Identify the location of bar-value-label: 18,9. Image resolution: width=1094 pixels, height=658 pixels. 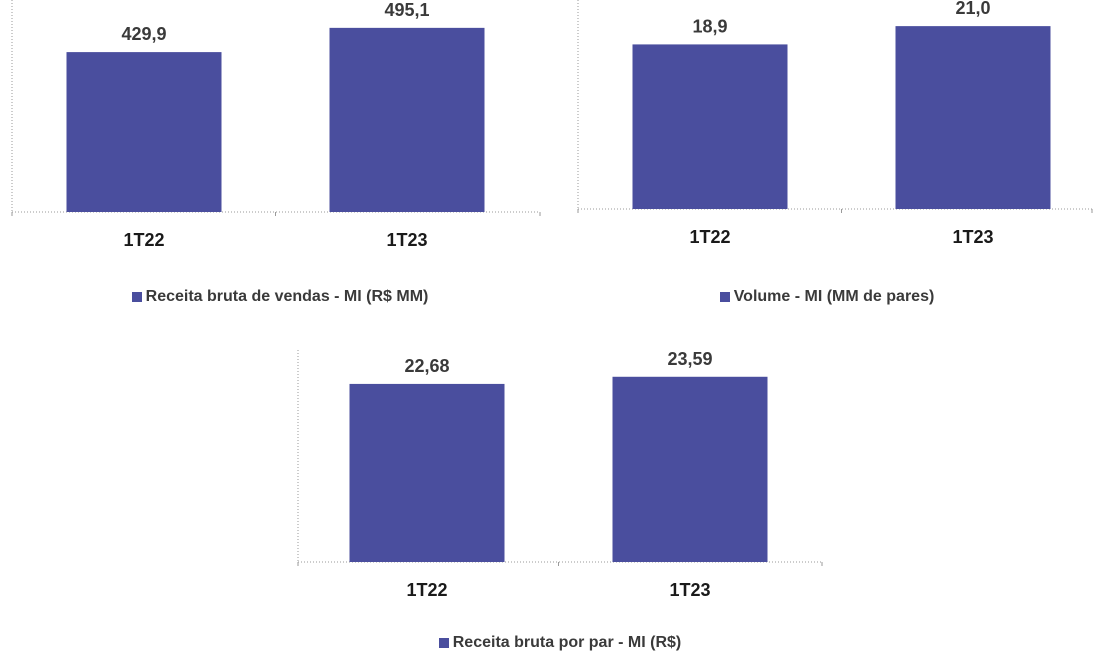
(709, 26).